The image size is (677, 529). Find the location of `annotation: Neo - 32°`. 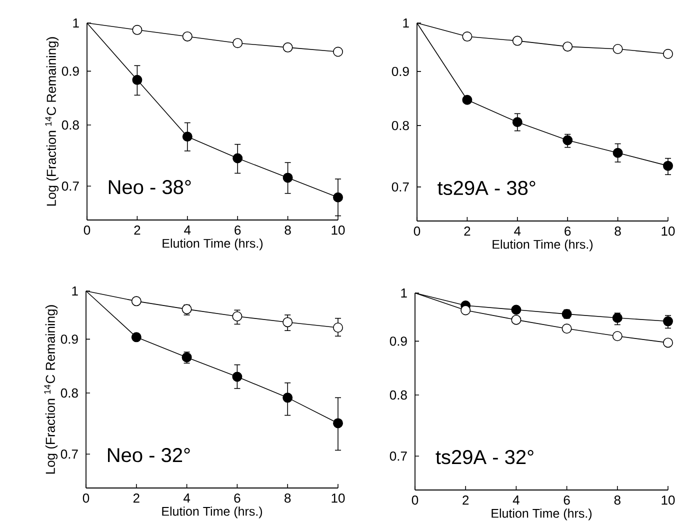

annotation: Neo - 32° is located at coordinates (149, 455).